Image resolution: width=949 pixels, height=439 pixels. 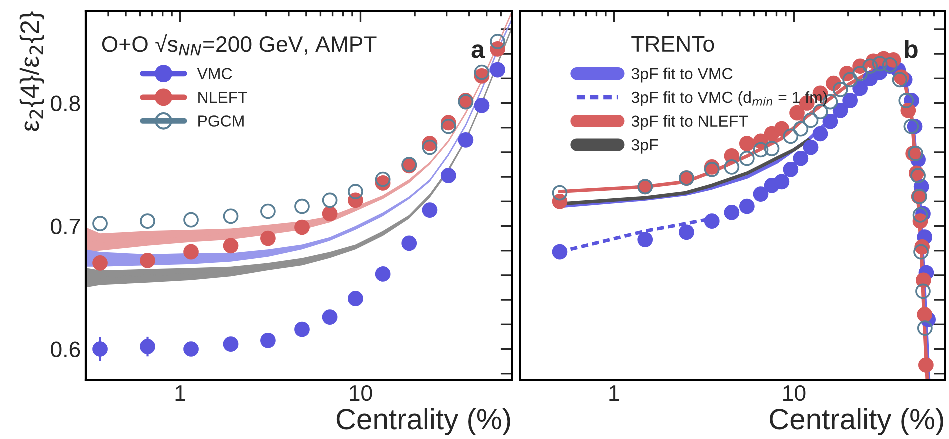 What do you see at coordinates (911, 49) in the screenshot?
I see `annotation: b` at bounding box center [911, 49].